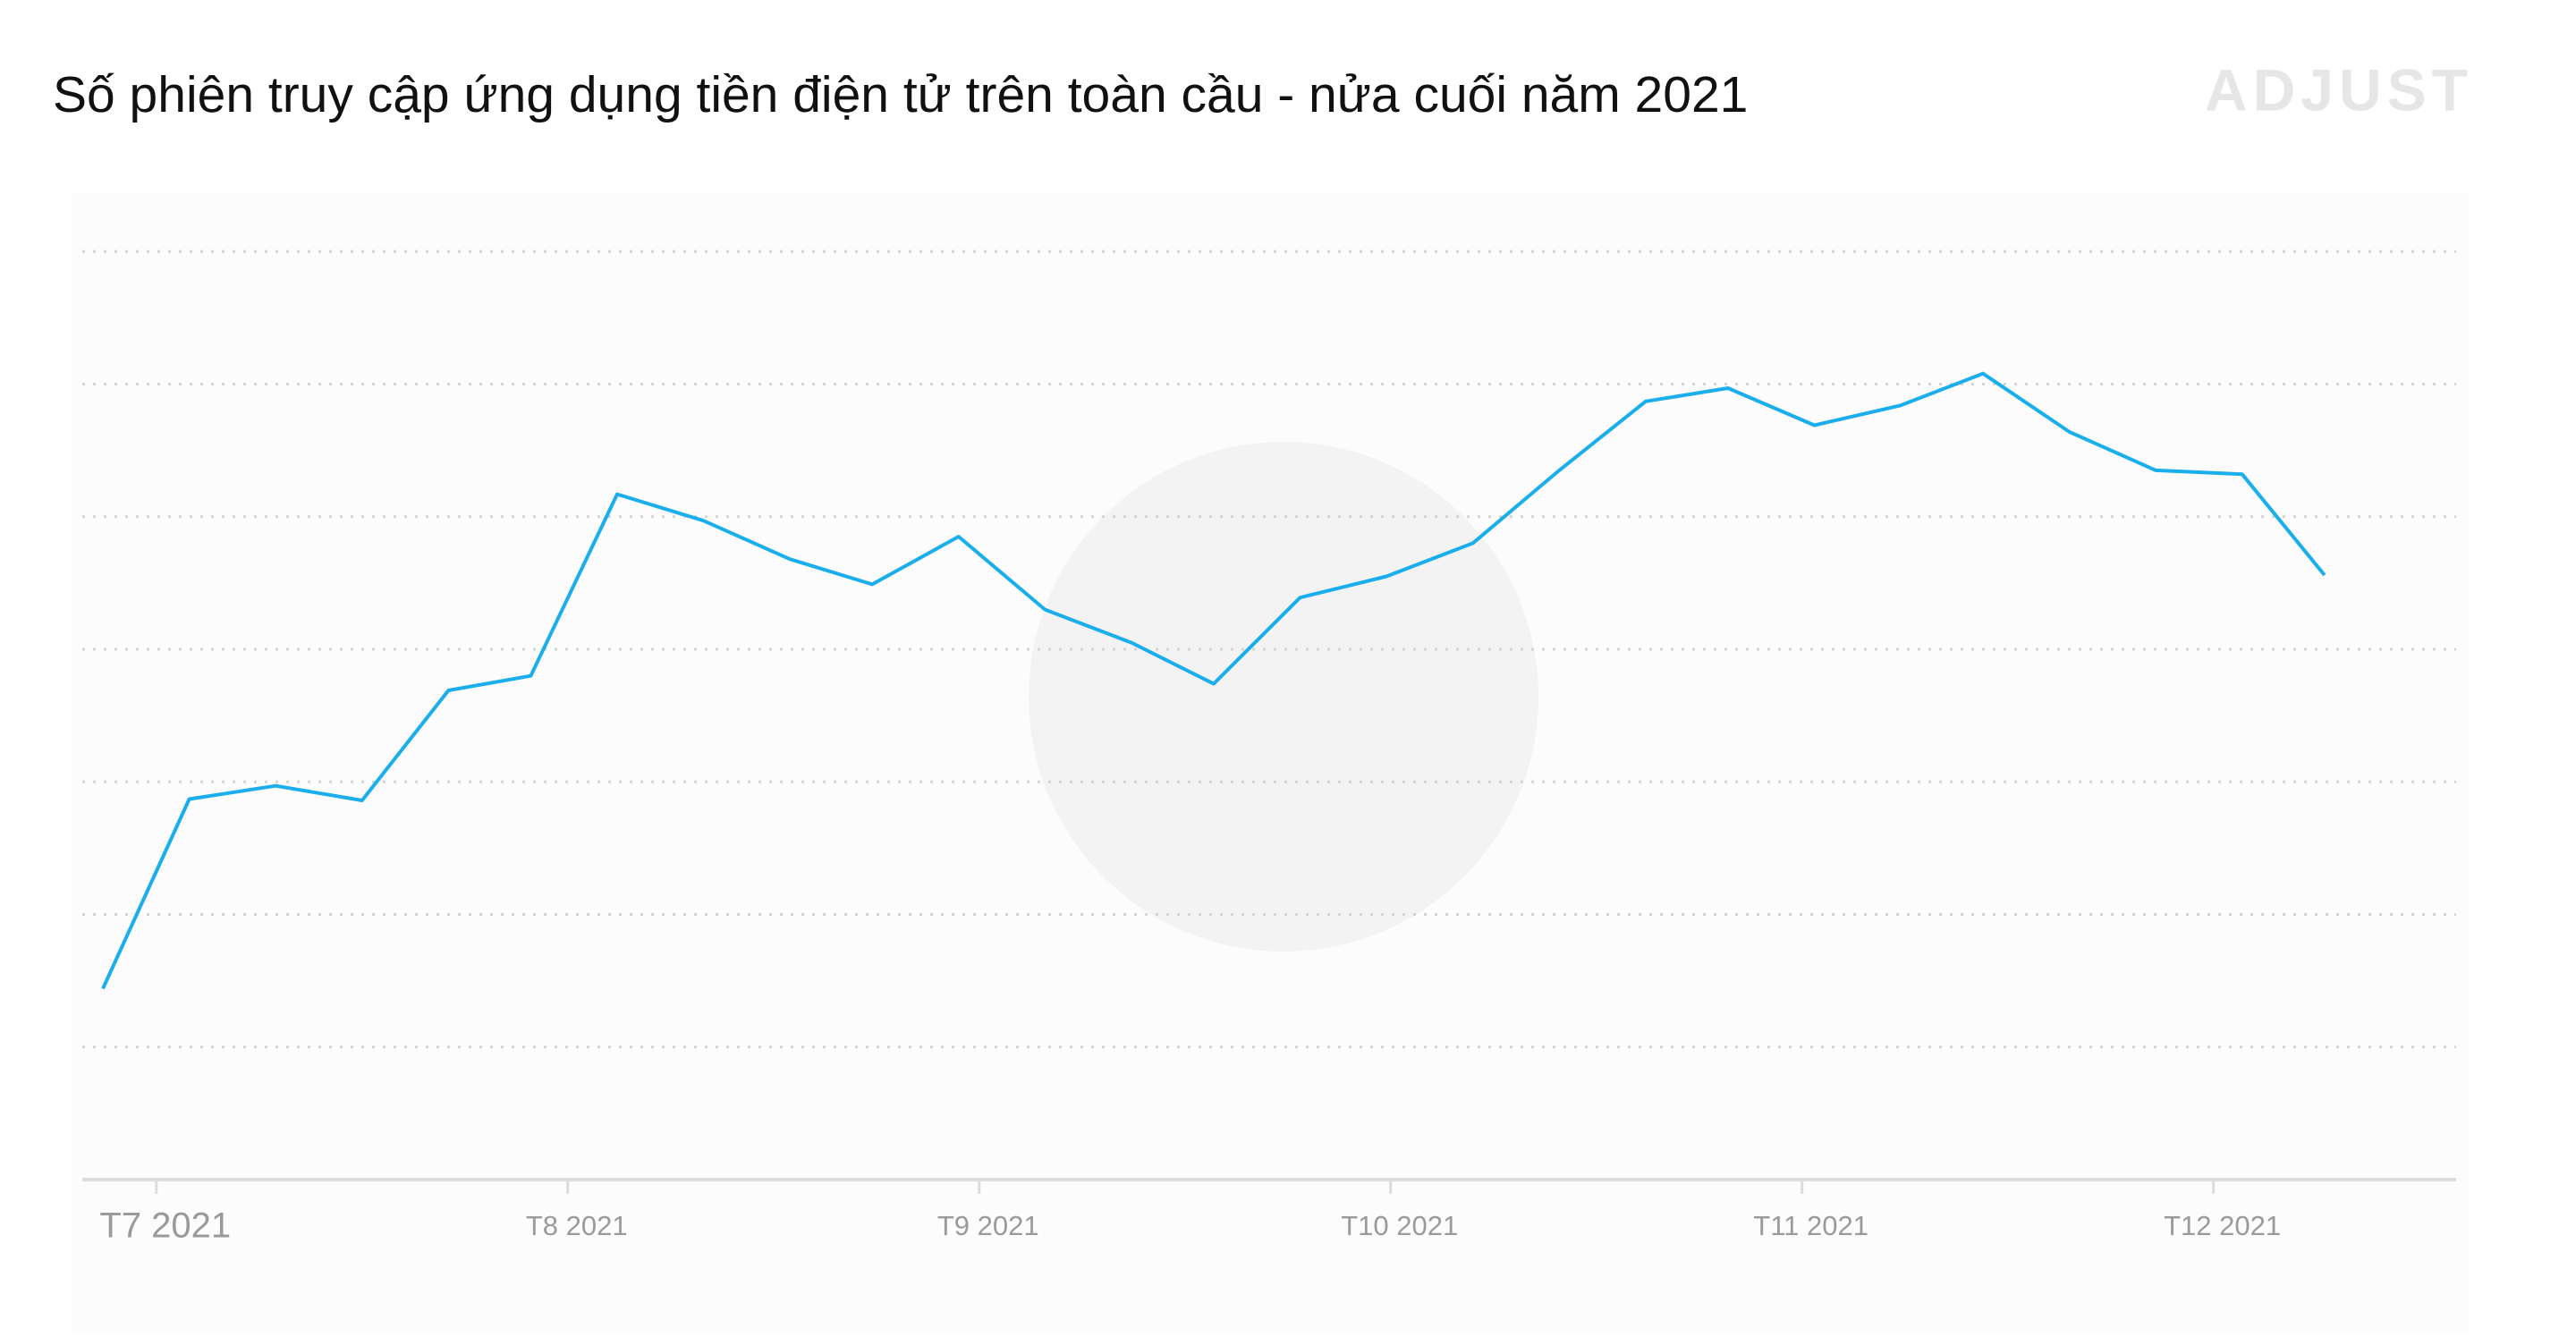 The image size is (2576, 1337). Describe the element at coordinates (165, 1226) in the screenshot. I see `x-tick-label: T7 2021` at that location.